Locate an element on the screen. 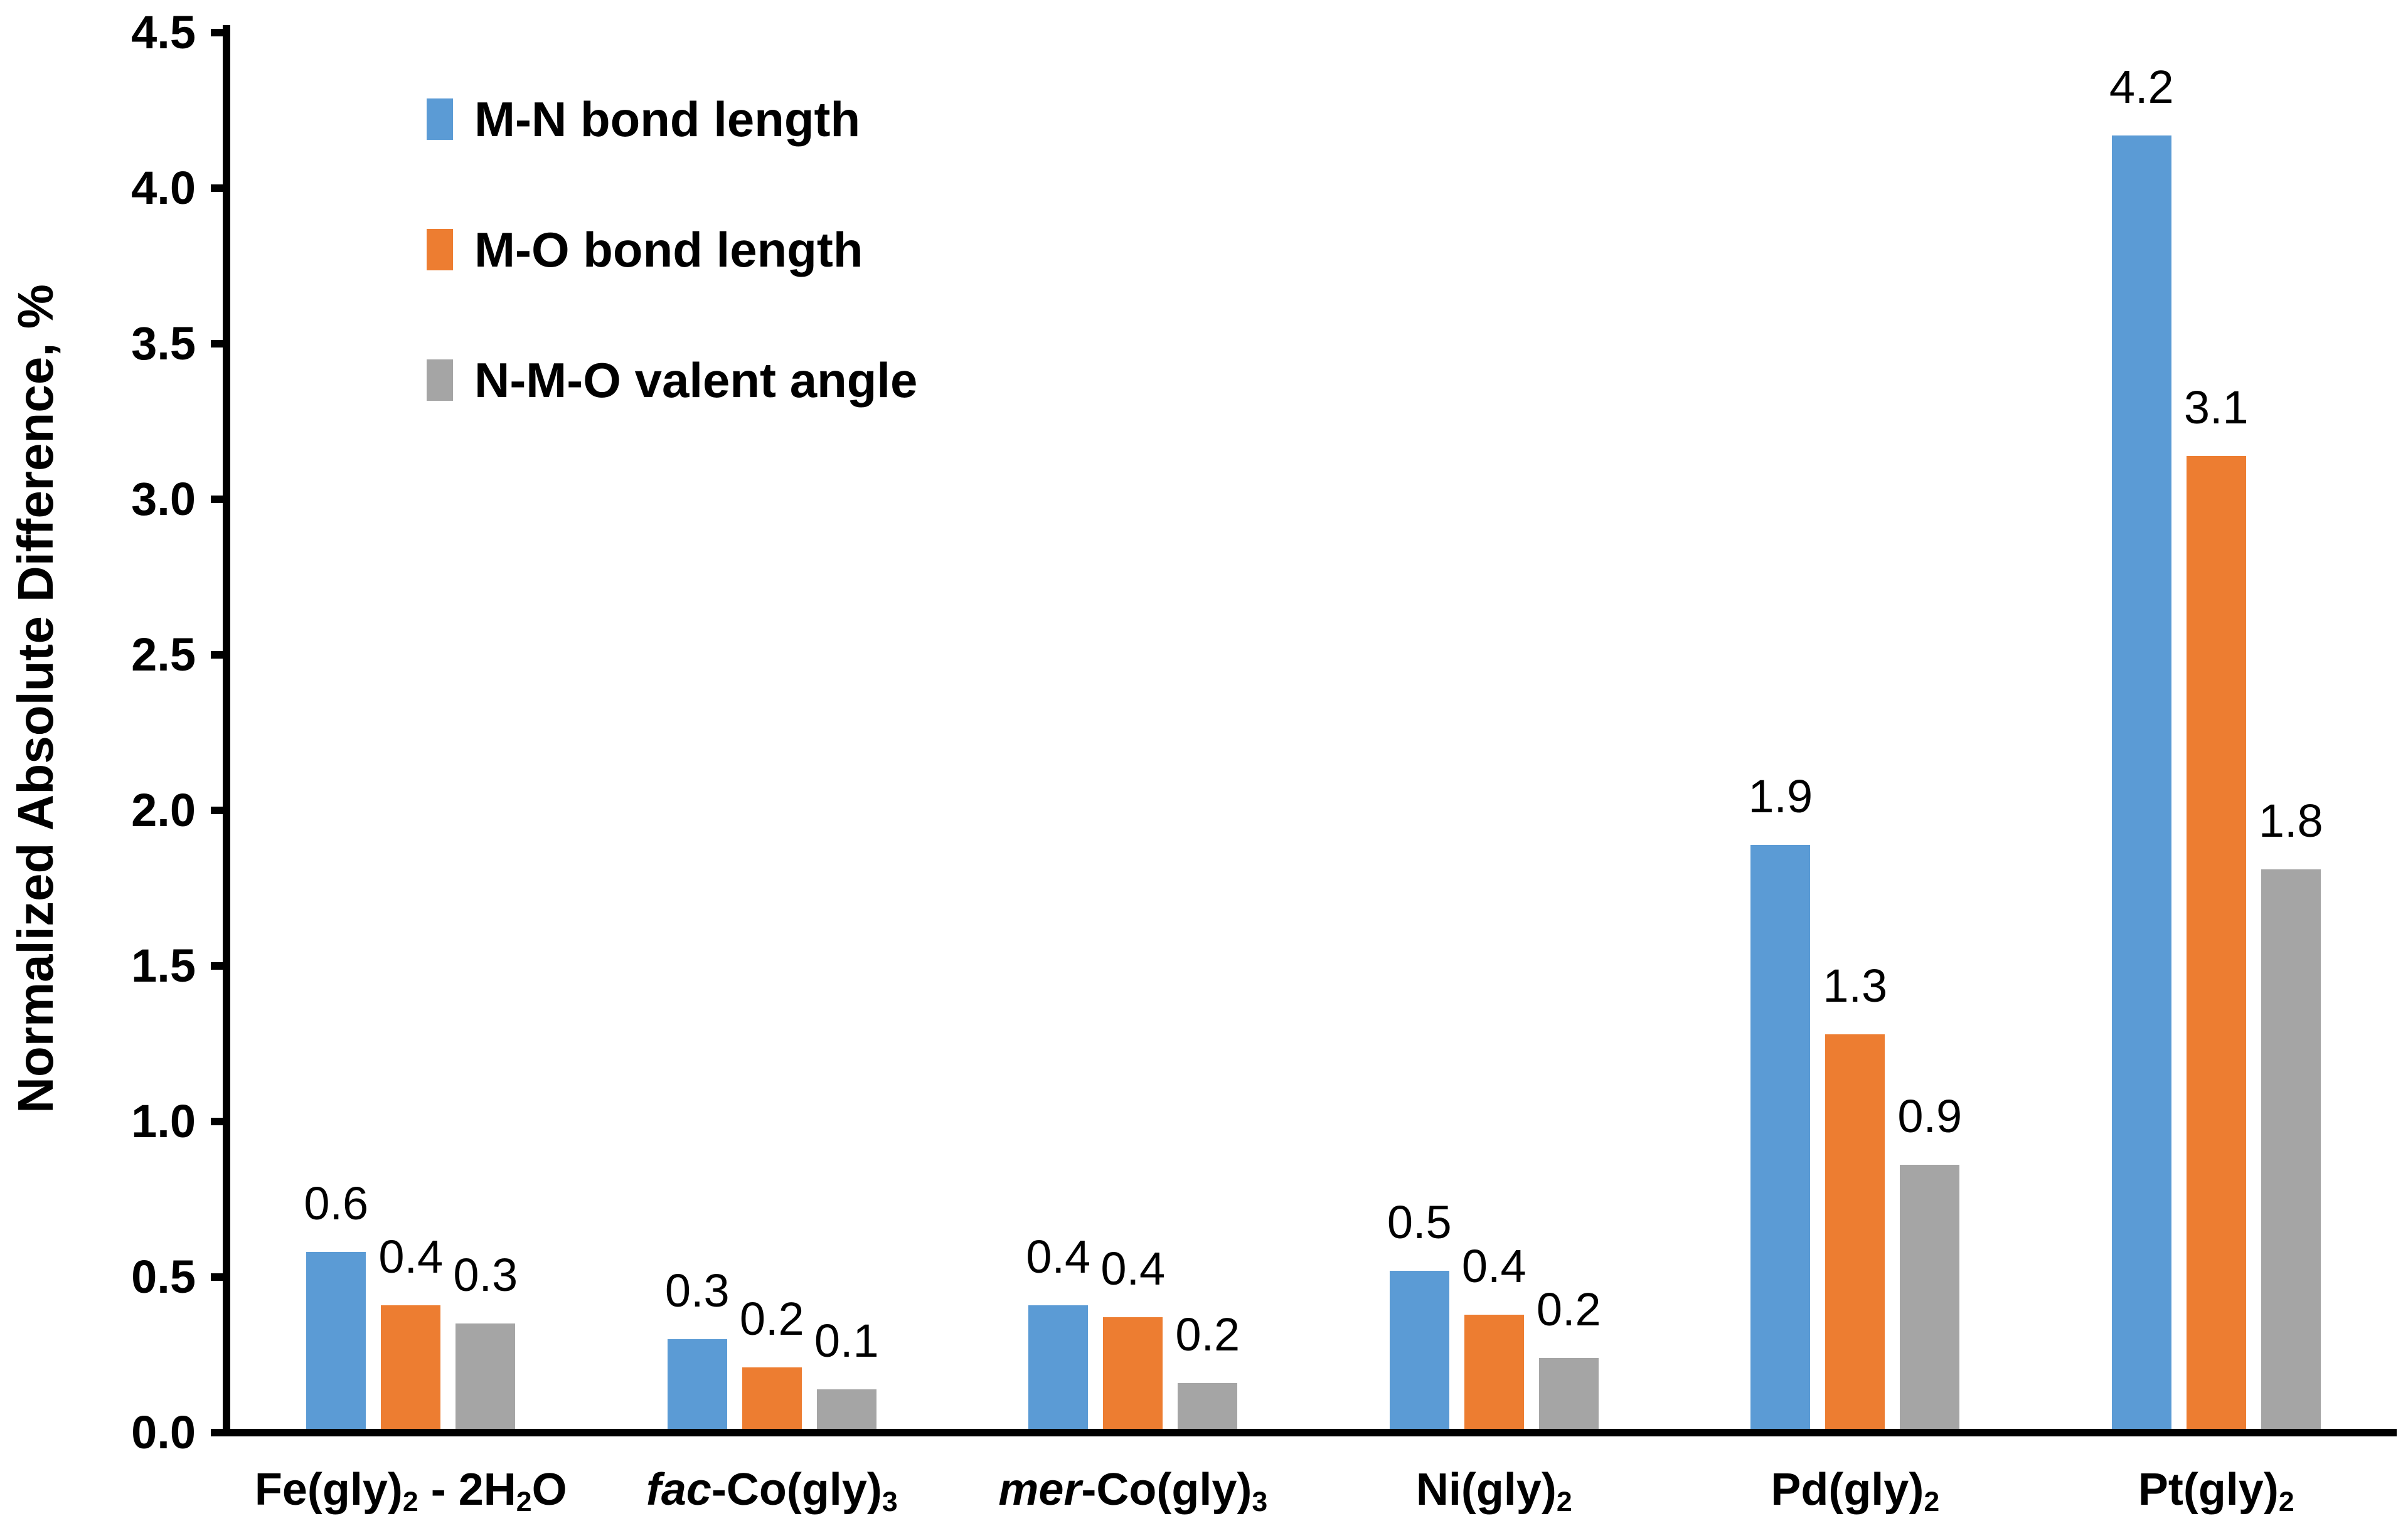 This screenshot has height=1538, width=2408. category-label: Pd(gly)2 is located at coordinates (1855, 1490).